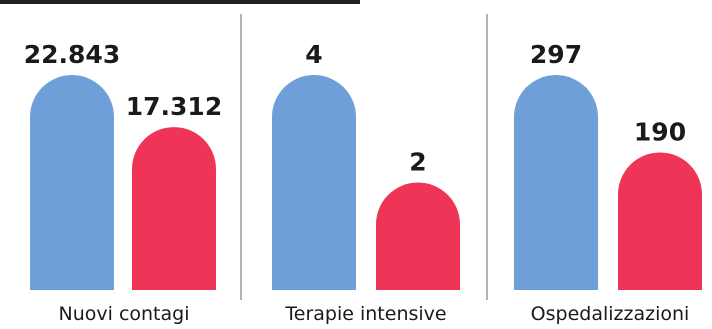 This screenshot has height=329, width=712. Describe the element at coordinates (72, 54) in the screenshot. I see `value-label-1-1: 22.843` at that location.